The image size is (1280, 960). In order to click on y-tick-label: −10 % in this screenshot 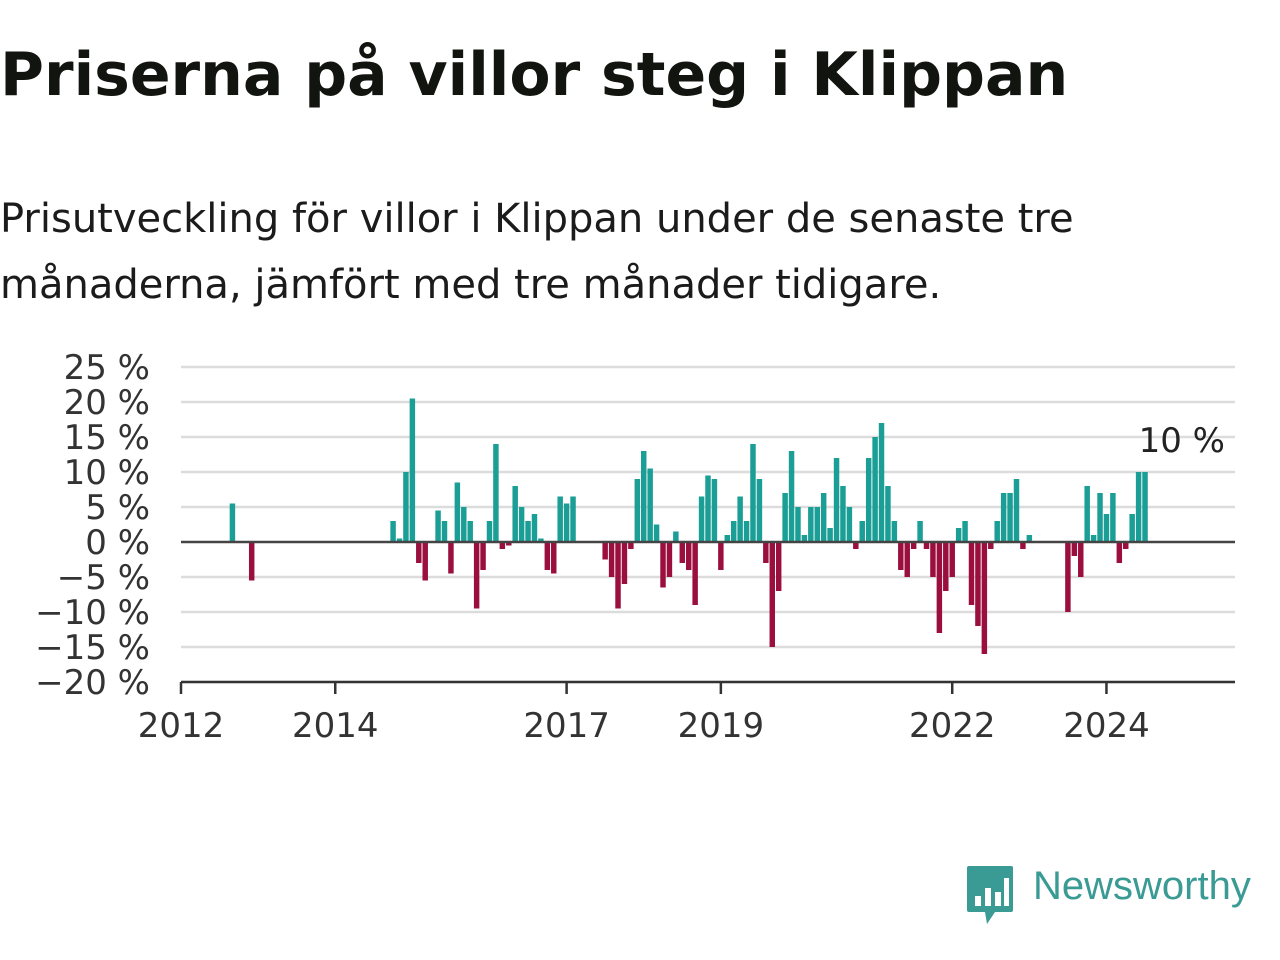, I will do `click(92, 613)`.